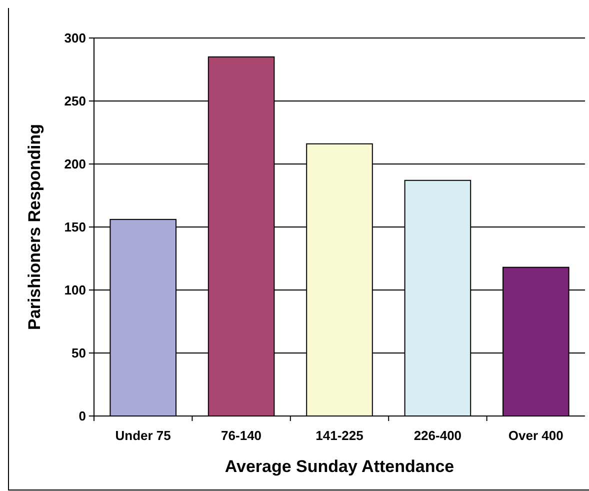  Describe the element at coordinates (143, 435) in the screenshot. I see `x-tick-label: Under 75` at that location.